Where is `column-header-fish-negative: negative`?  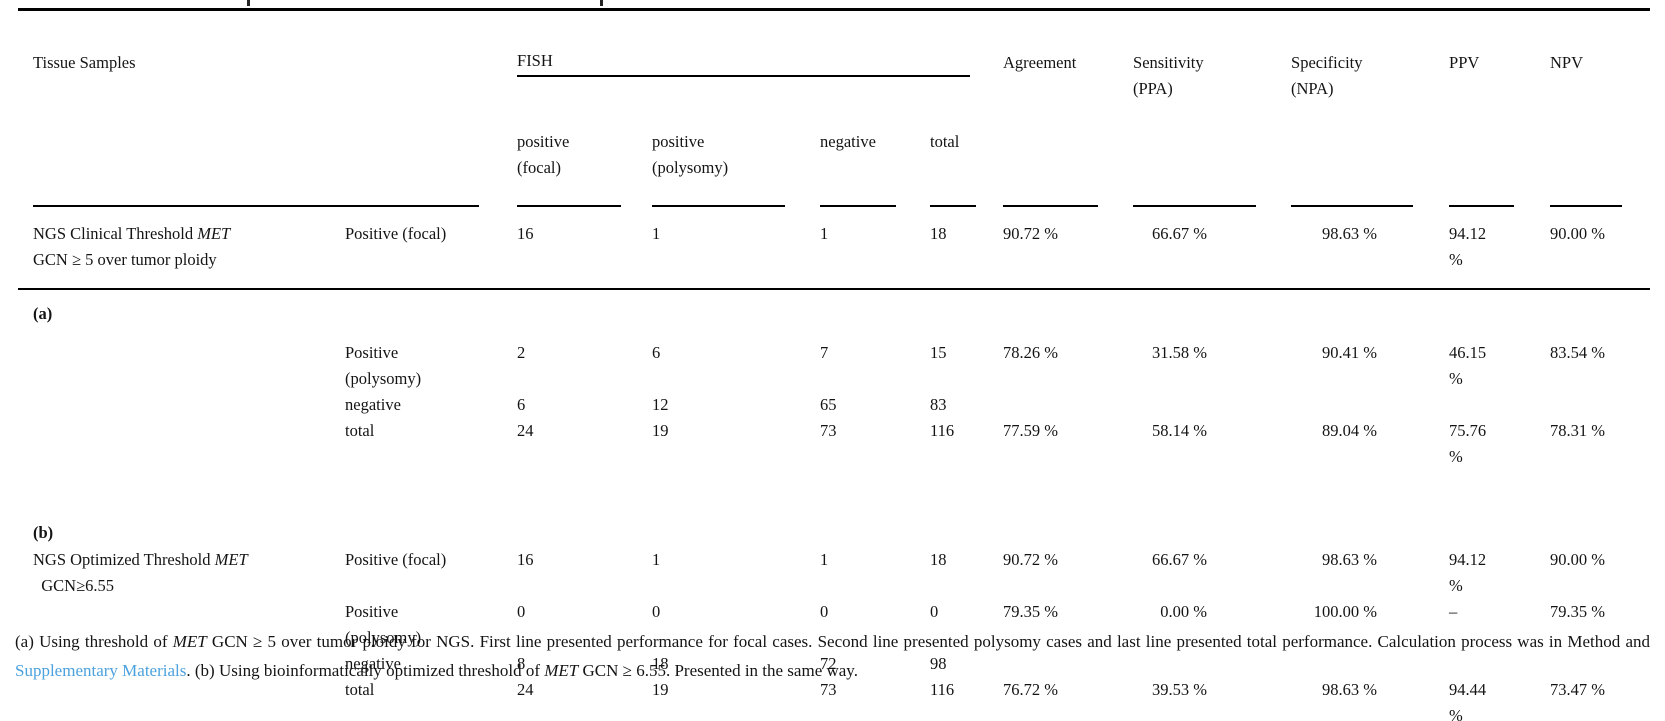
column-header-fish-negative: negative is located at coordinates (875, 155).